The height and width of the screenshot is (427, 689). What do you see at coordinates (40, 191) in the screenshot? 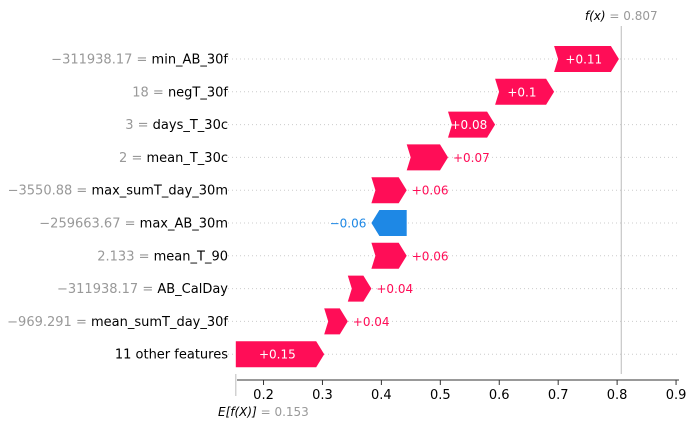
I see `feature-value: −3550.88` at bounding box center [40, 191].